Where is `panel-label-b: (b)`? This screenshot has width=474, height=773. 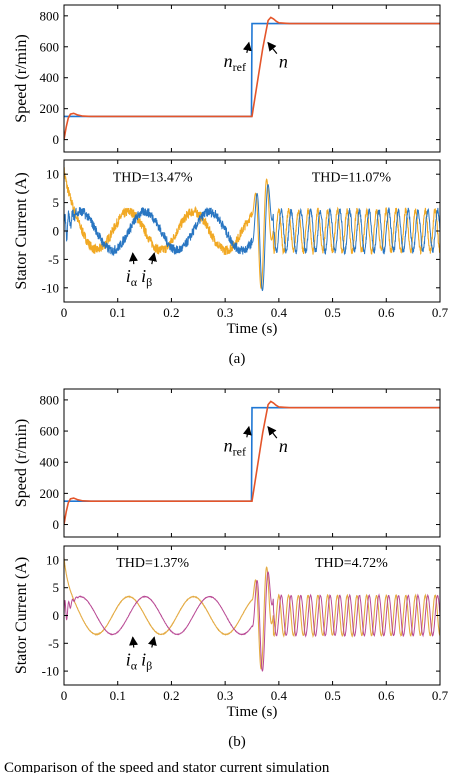
panel-label-b: (b) is located at coordinates (237, 742).